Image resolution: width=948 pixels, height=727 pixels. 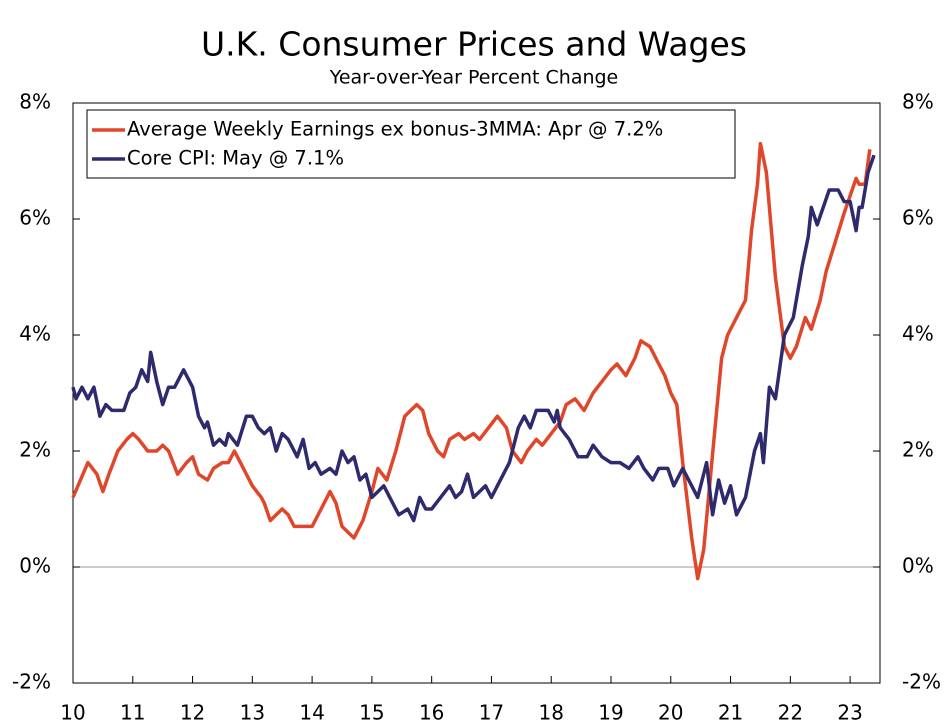 I want to click on x-tick-label: 20, so click(x=670, y=713).